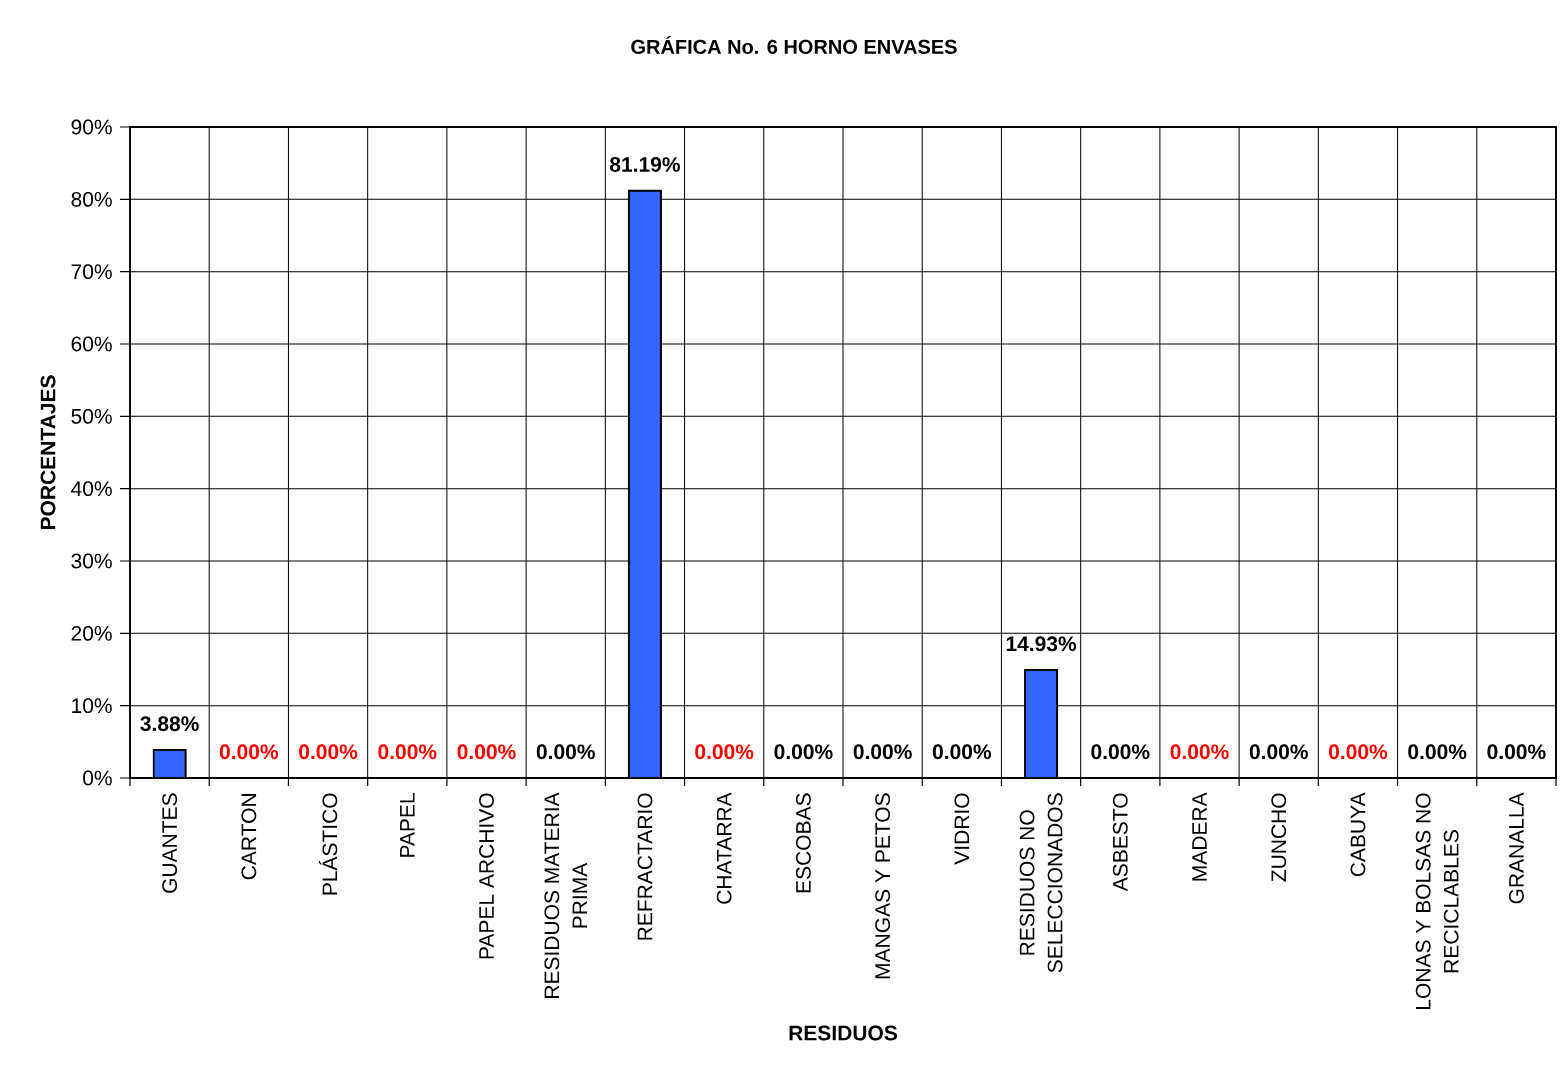 This screenshot has height=1068, width=1560. I want to click on x-tick-label: CABUYA, so click(1358, 834).